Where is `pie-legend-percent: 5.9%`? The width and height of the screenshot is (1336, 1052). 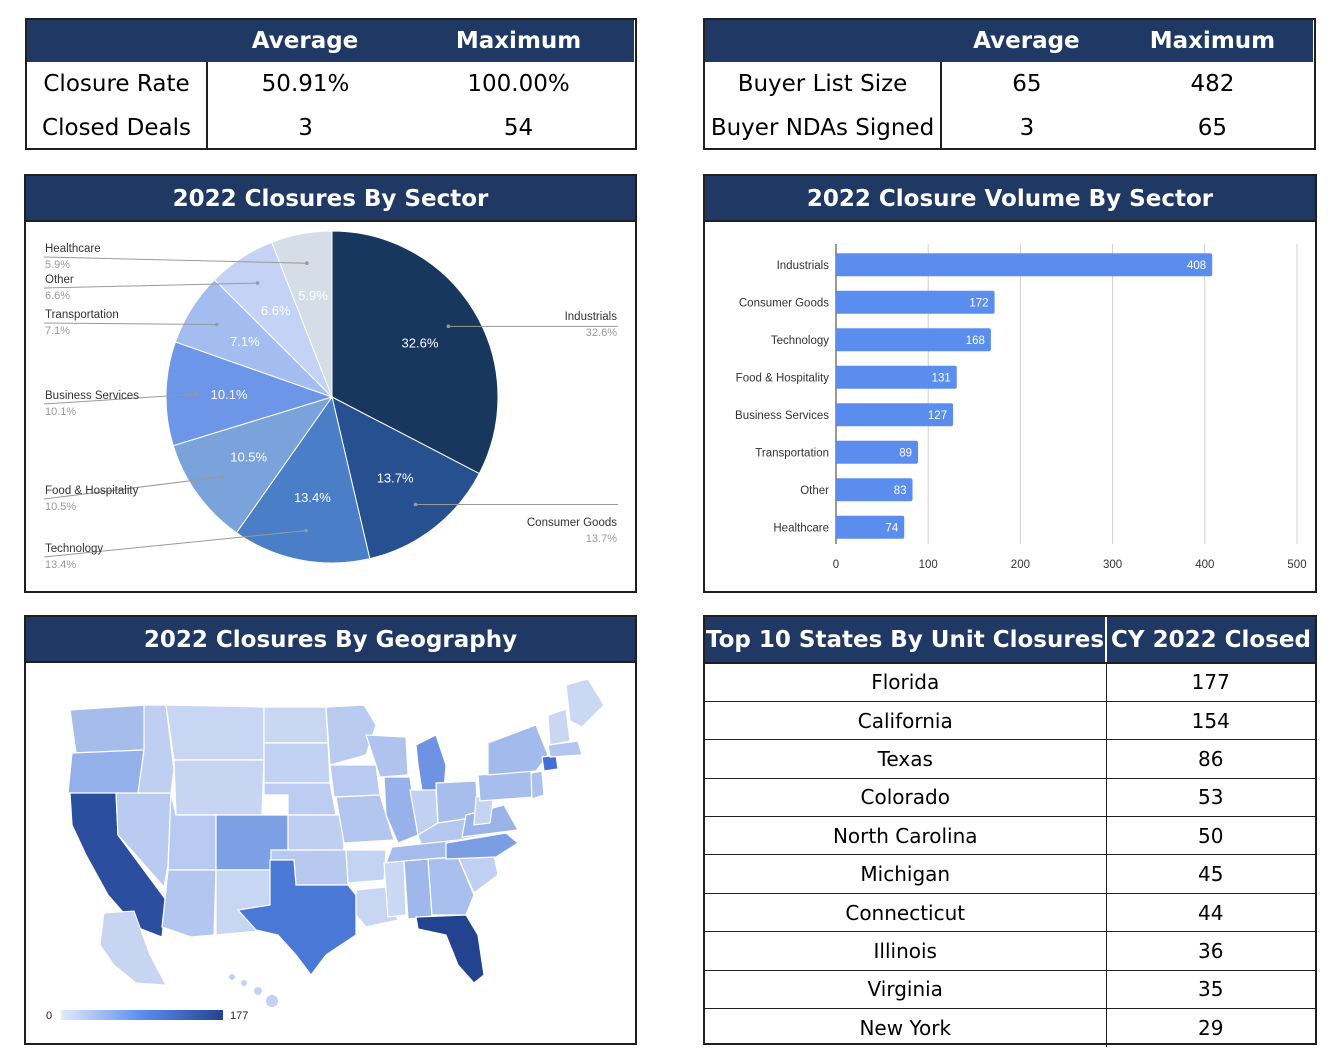 pie-legend-percent: 5.9% is located at coordinates (57, 265).